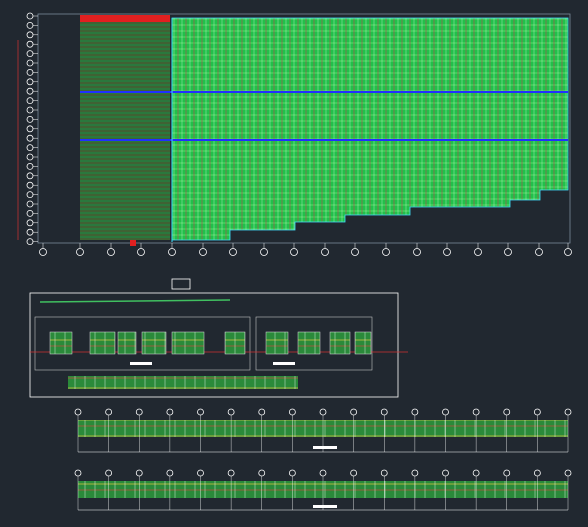 The image size is (588, 527). Describe the element at coordinates (183, 382) in the screenshot. I see `mini-elevation` at that location.